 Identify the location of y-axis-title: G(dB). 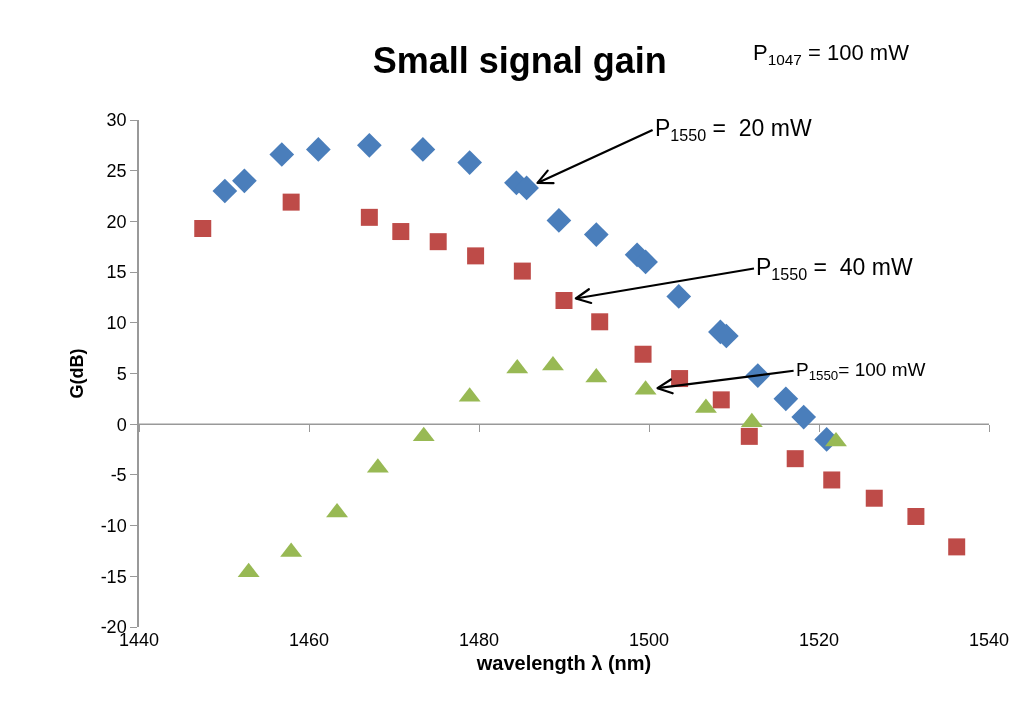
(77, 373).